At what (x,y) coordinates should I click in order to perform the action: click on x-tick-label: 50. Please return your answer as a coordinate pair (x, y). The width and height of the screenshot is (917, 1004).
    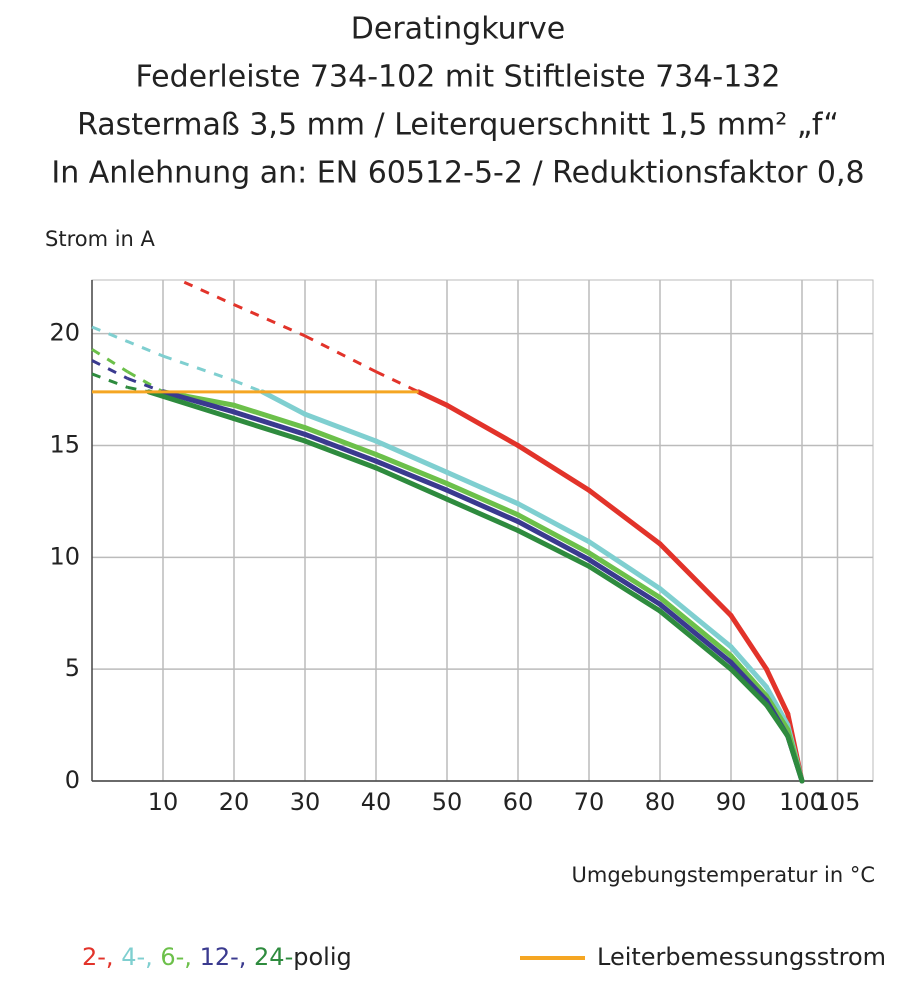
    Looking at the image, I should click on (447, 802).